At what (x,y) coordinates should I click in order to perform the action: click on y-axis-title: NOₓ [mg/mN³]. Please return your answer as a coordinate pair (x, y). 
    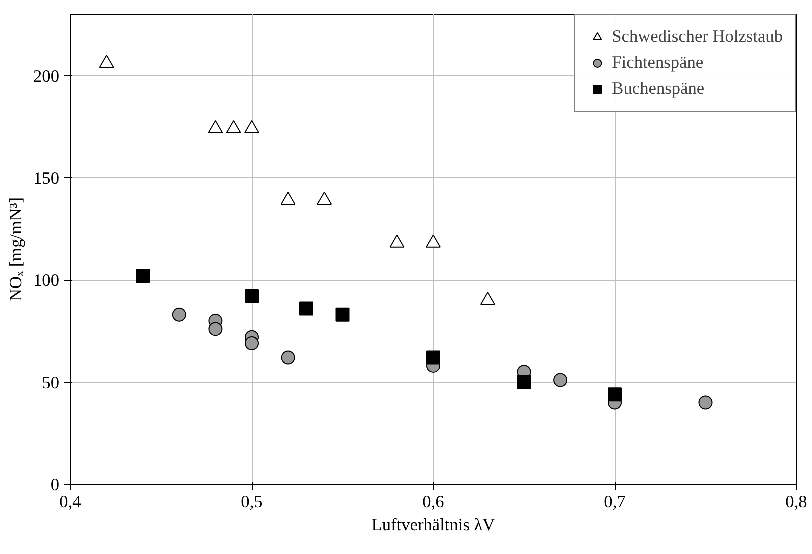
    Looking at the image, I should click on (16, 249).